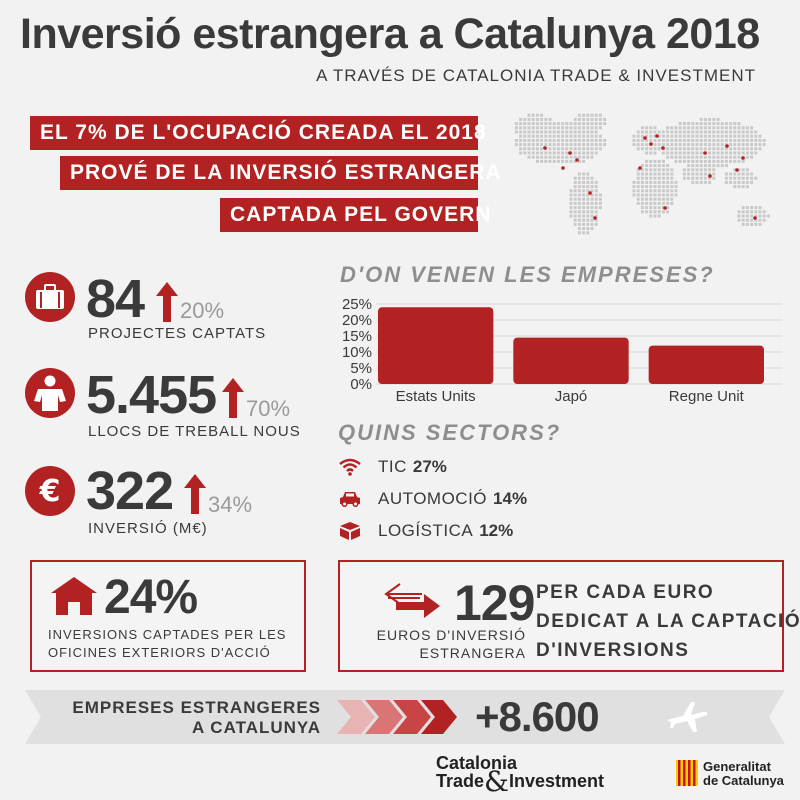  I want to click on cti-investment: Investment, so click(556, 781).